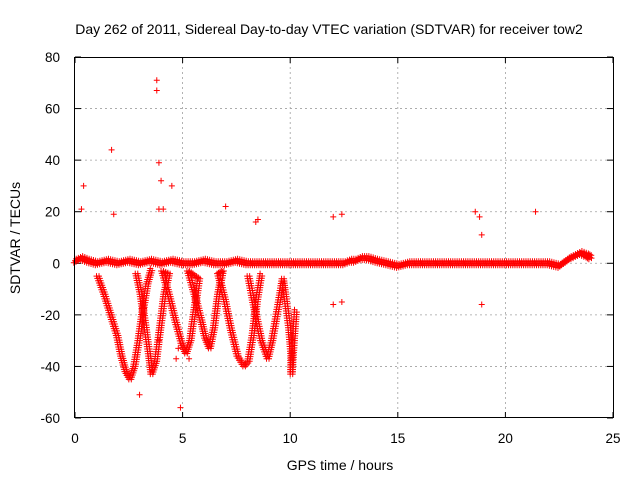  What do you see at coordinates (290, 438) in the screenshot?
I see `x-tick-label: 10` at bounding box center [290, 438].